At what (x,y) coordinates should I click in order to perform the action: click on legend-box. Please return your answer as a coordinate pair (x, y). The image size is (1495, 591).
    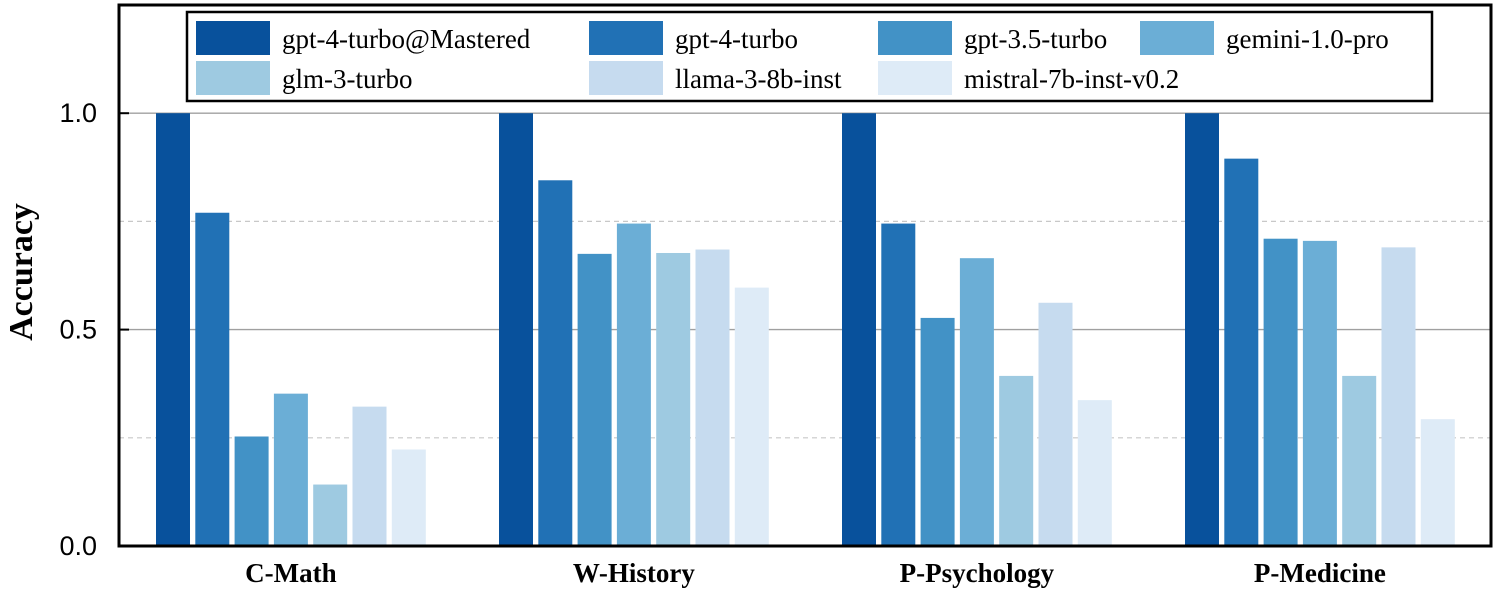
    Looking at the image, I should click on (809, 56).